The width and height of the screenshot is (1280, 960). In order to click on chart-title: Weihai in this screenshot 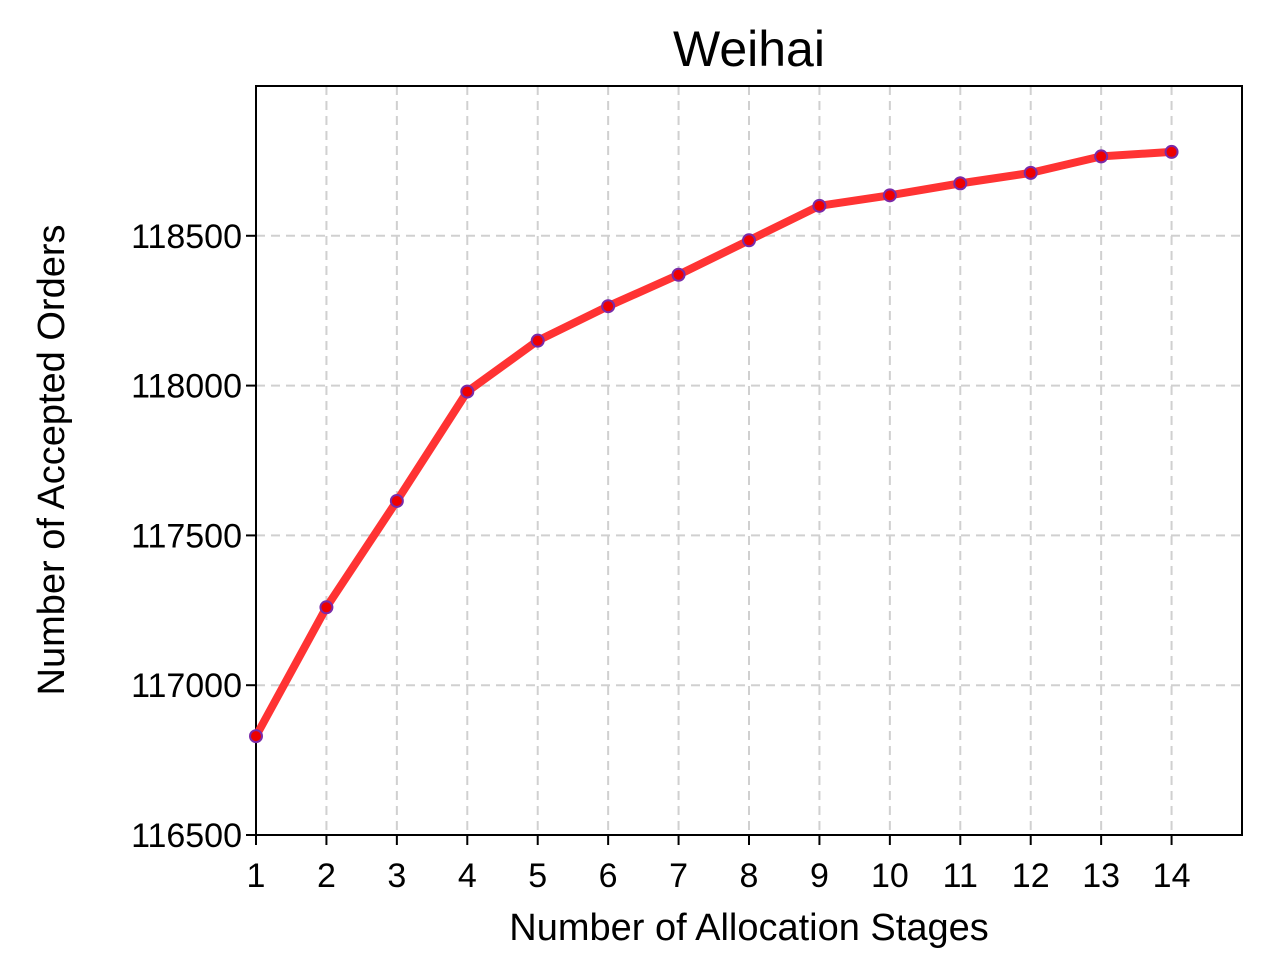, I will do `click(749, 49)`.